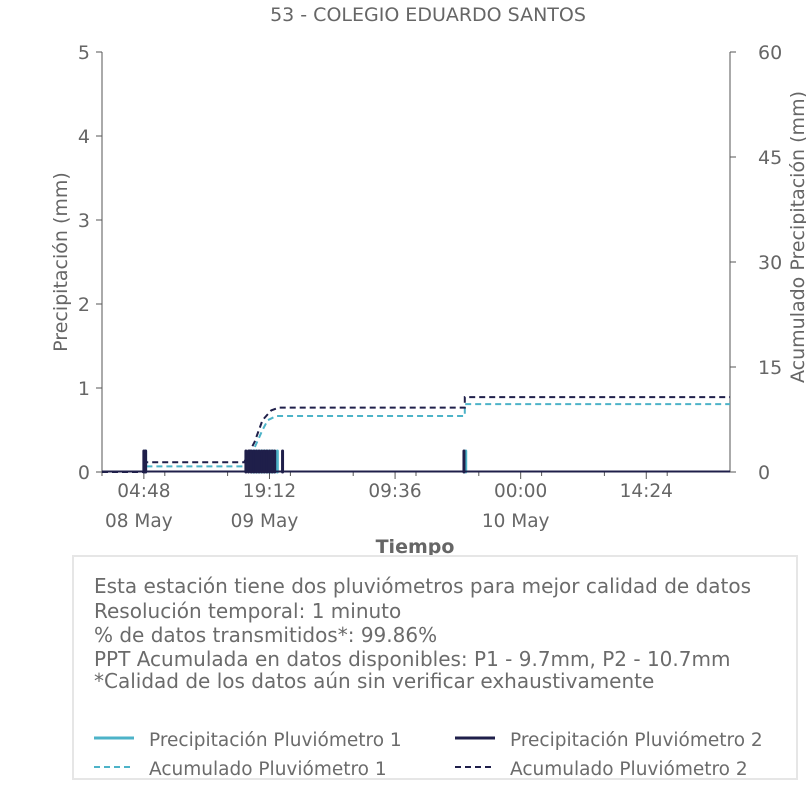 Image resolution: width=806 pixels, height=806 pixels. Describe the element at coordinates (764, 473) in the screenshot. I see `y2-tick-label: 0` at that location.